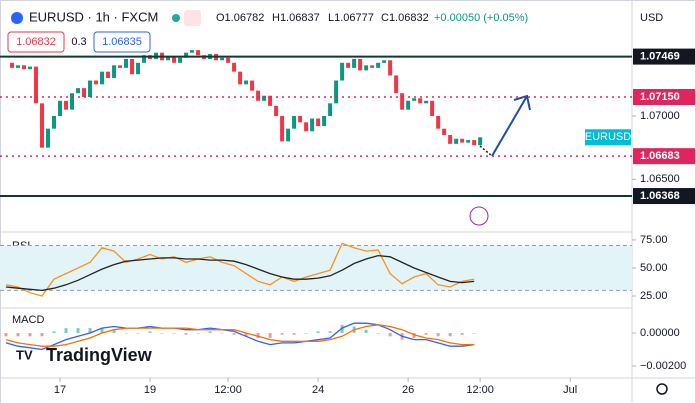  I want to click on close: C1.06832, so click(405, 18).